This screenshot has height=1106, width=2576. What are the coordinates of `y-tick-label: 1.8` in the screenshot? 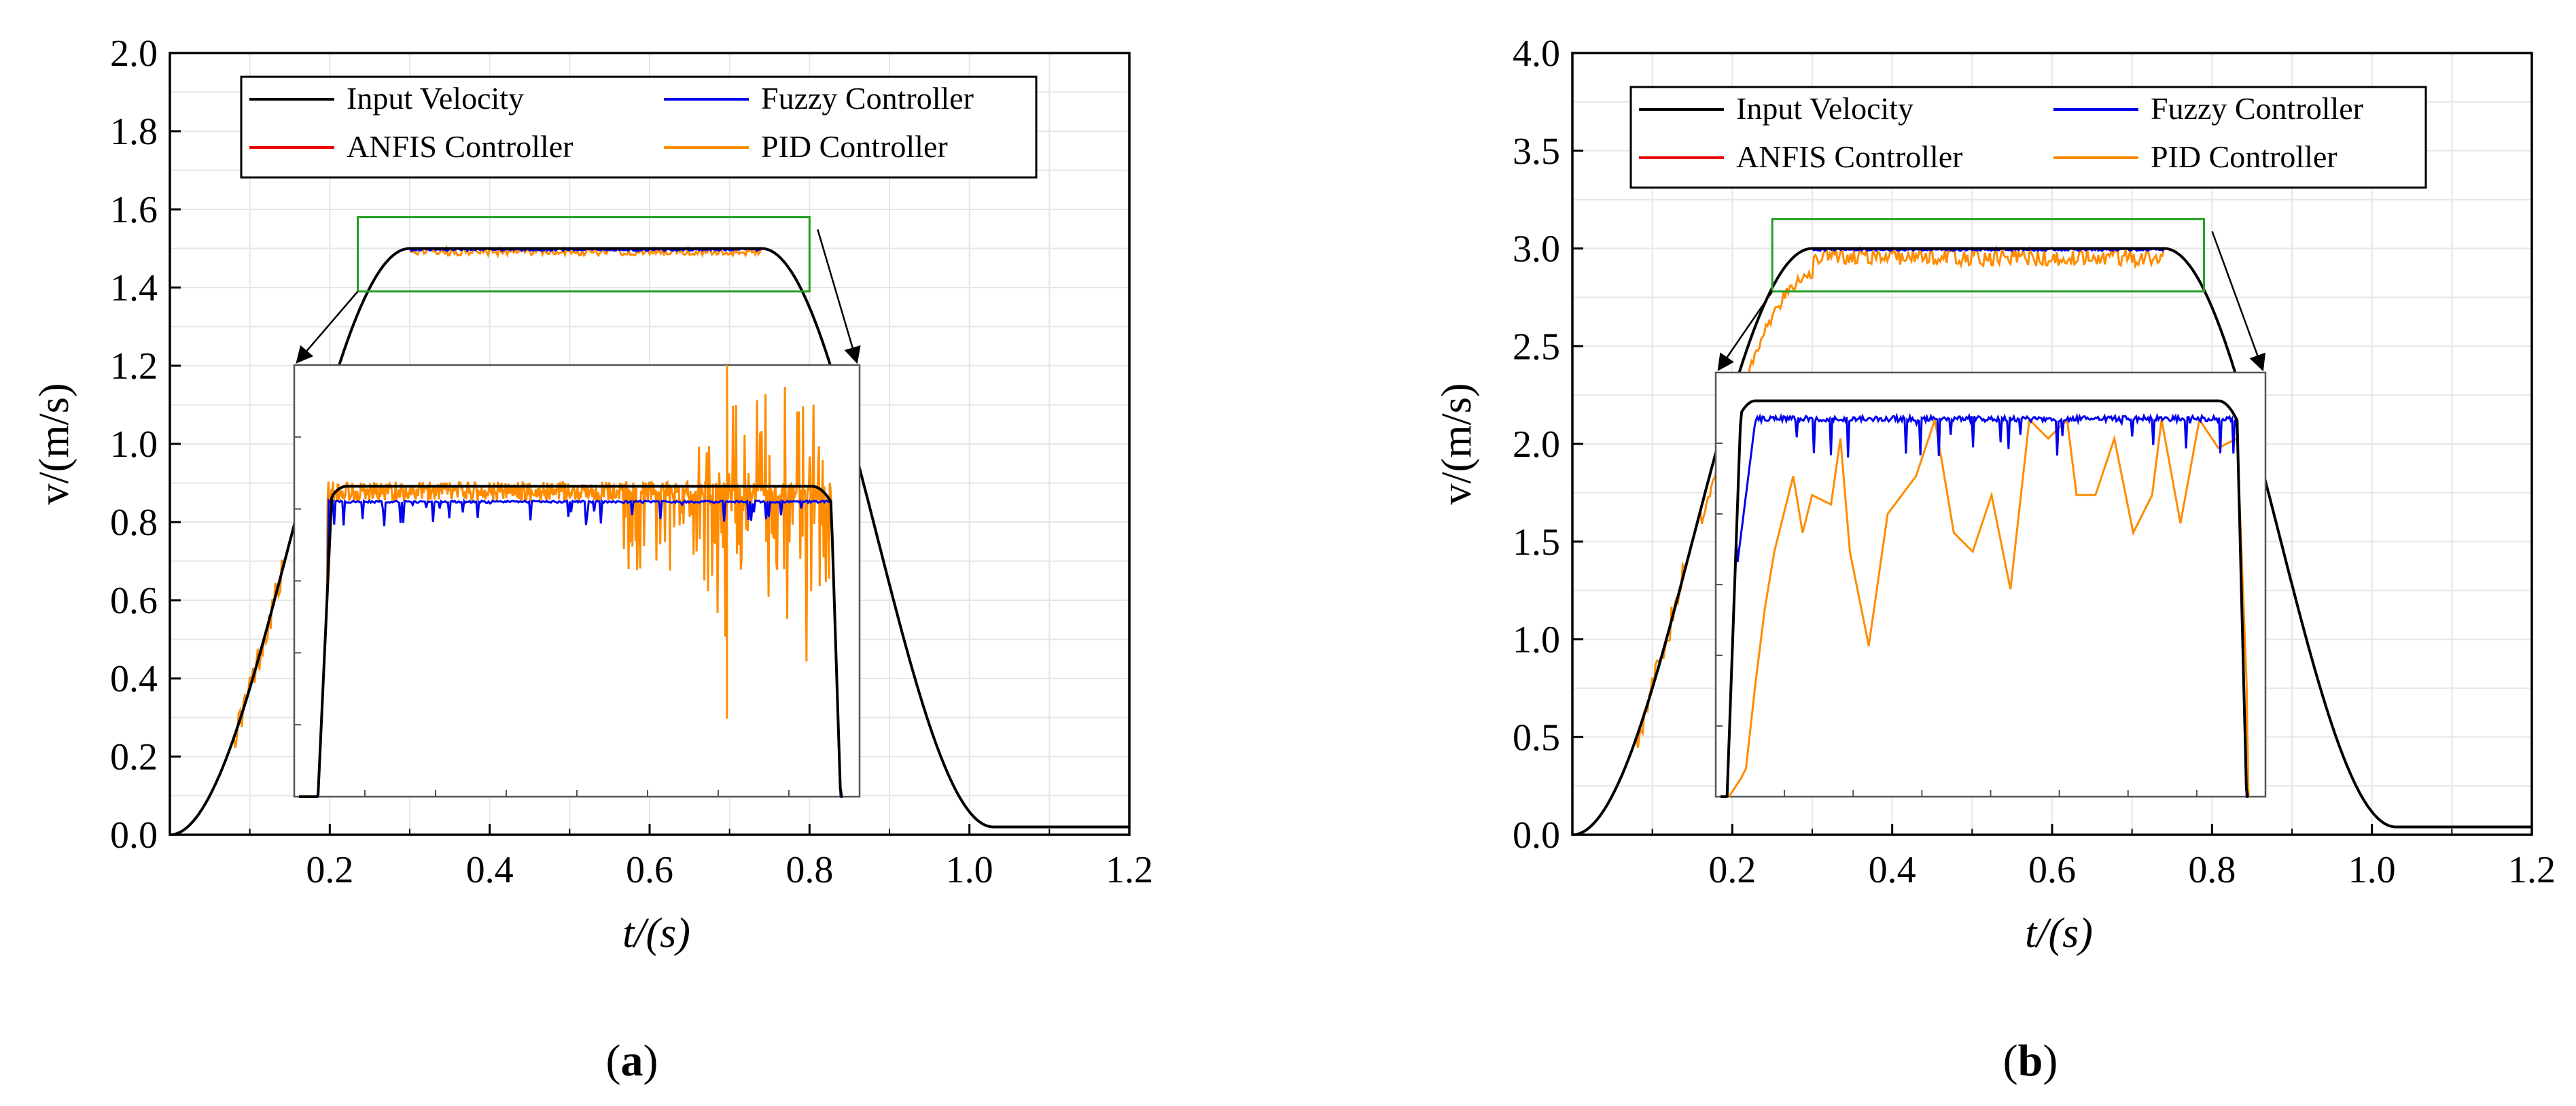 It's located at (134, 132).